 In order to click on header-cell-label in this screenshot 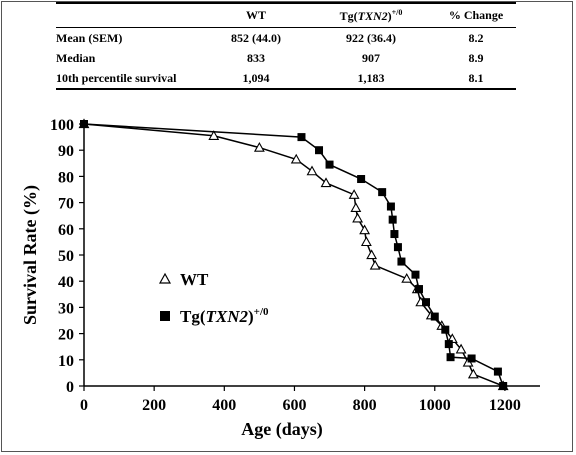, I will do `click(131, 15)`.